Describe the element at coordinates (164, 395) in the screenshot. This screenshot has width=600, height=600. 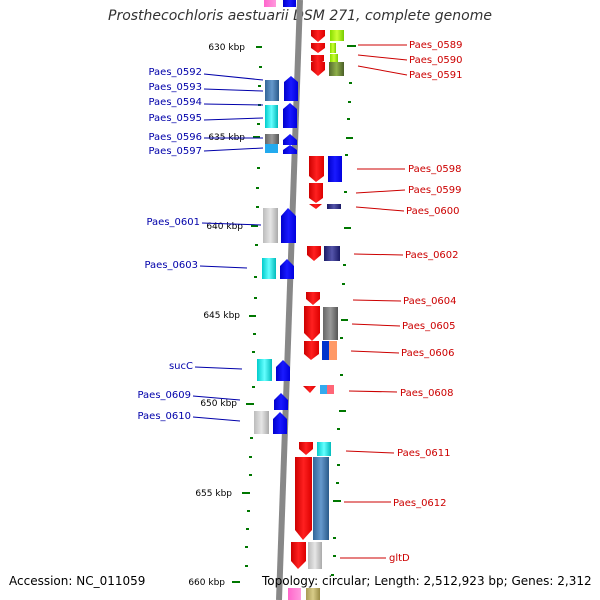
I see `gene-label: Paes_0609` at that location.